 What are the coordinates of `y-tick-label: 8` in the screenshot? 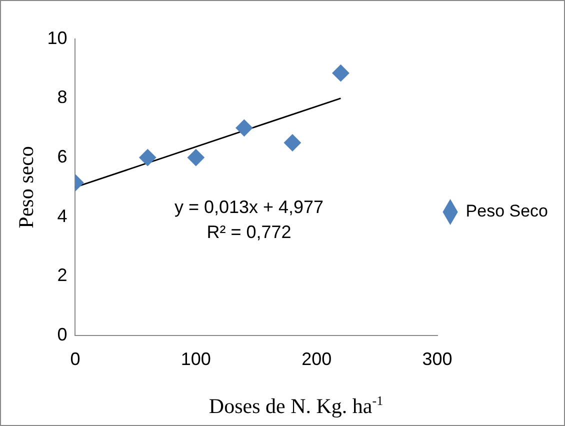 It's located at (62, 97).